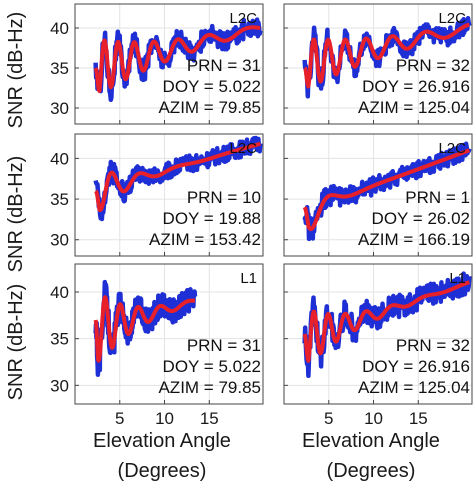 The height and width of the screenshot is (486, 474). I want to click on y-axis-label-row2: SNR (dB-Hz), so click(16, 214).